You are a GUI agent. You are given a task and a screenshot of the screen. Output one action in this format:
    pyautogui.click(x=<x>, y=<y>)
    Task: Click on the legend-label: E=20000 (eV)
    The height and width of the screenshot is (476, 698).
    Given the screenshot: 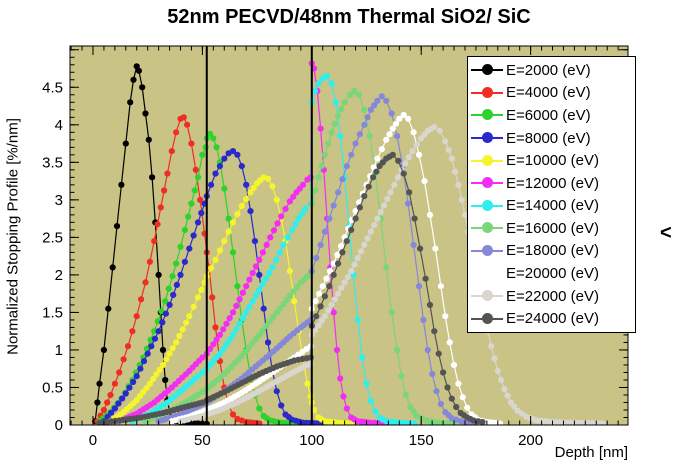 What is the action you would take?
    pyautogui.click(x=552, y=273)
    